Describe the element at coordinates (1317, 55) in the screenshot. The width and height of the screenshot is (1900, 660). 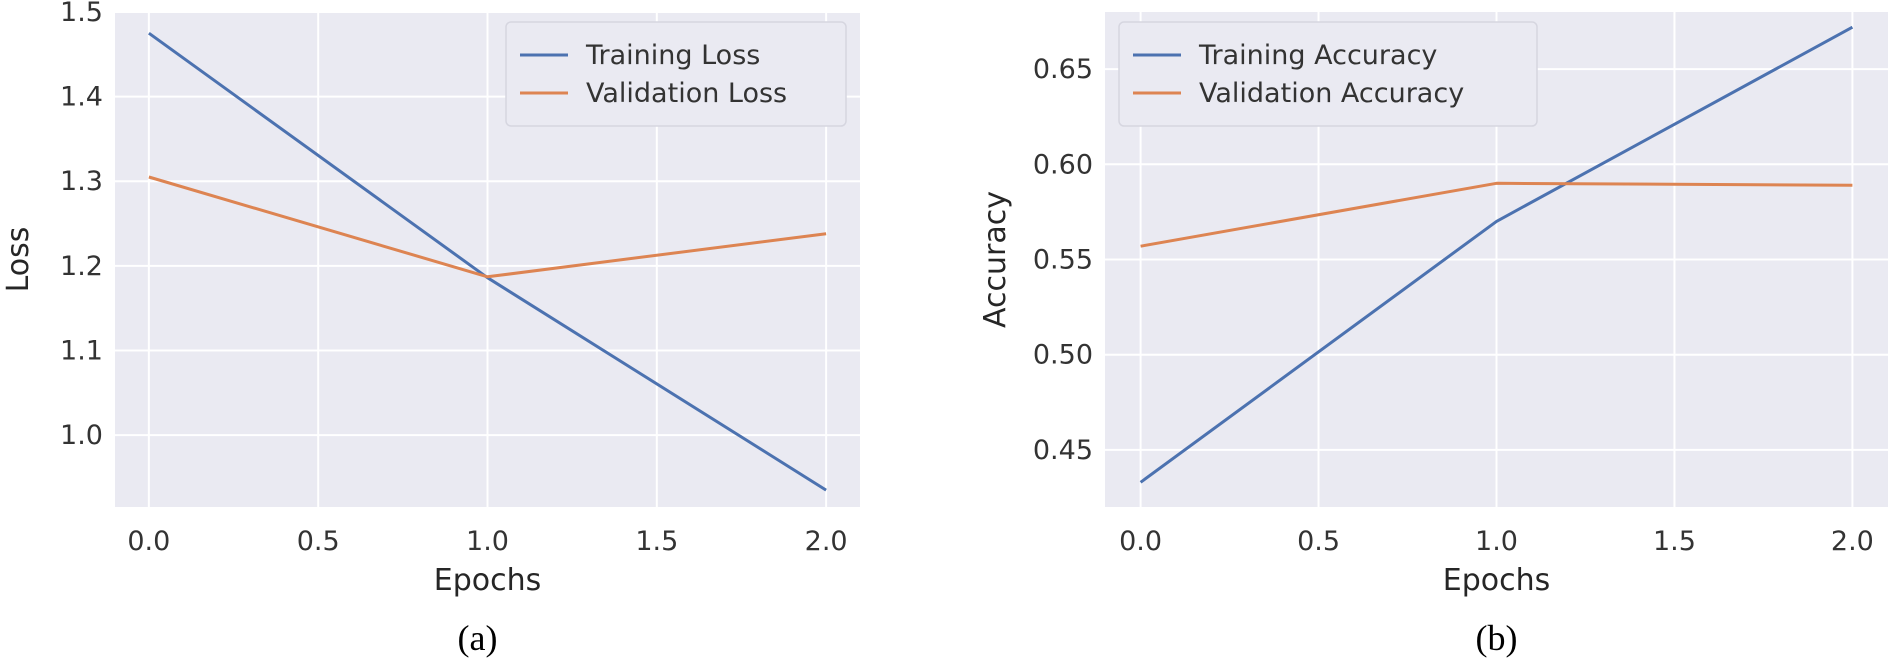
I see `legend-entry: Training Accuracy` at that location.